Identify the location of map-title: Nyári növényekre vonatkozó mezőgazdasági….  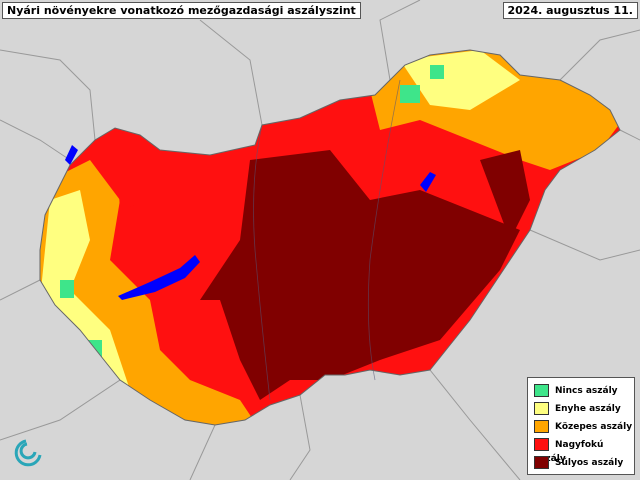
(181, 10).